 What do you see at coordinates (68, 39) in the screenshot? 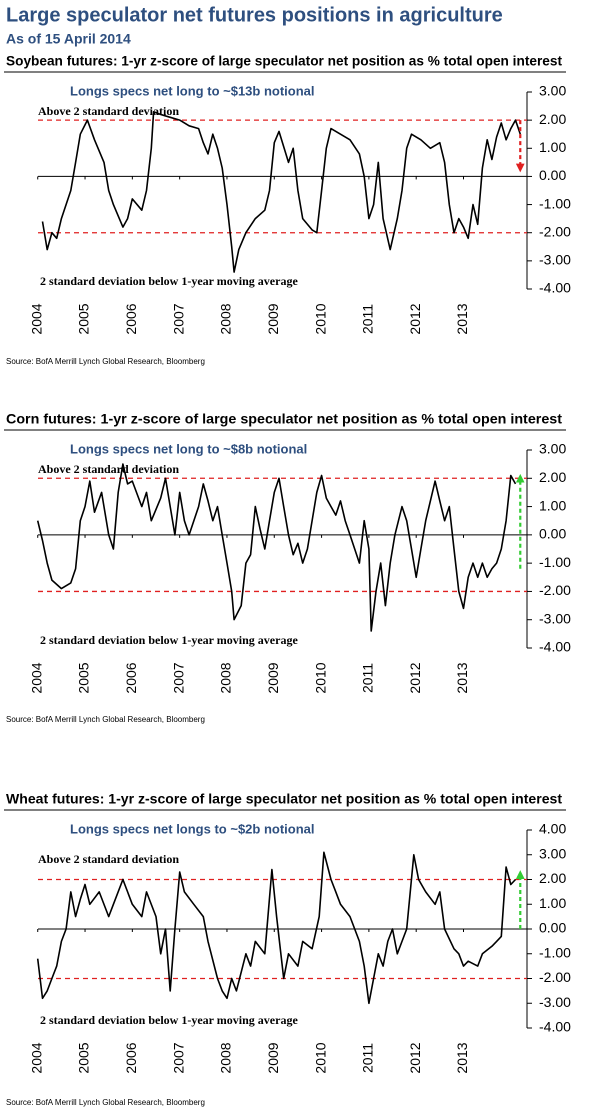
I see `page-subtitle: As of 15 April 2014` at bounding box center [68, 39].